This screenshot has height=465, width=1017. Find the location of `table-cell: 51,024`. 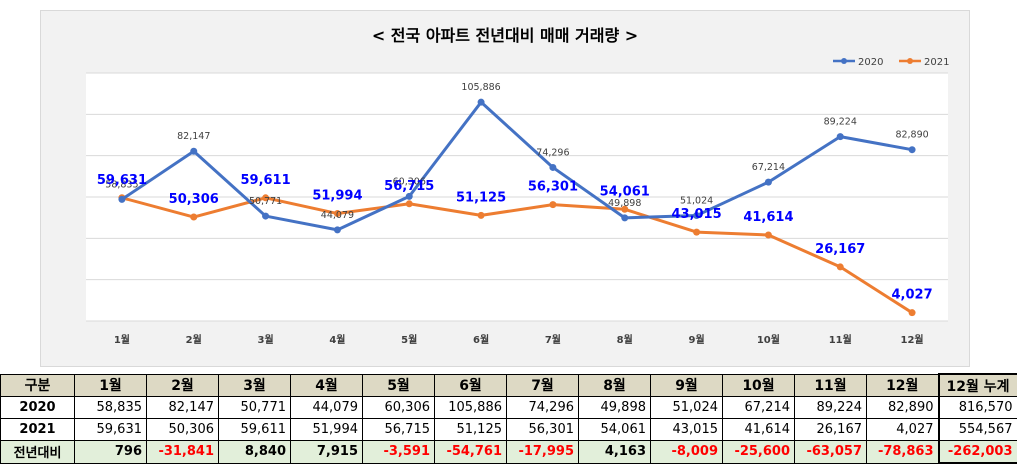

table-cell: 51,024 is located at coordinates (686, 407).